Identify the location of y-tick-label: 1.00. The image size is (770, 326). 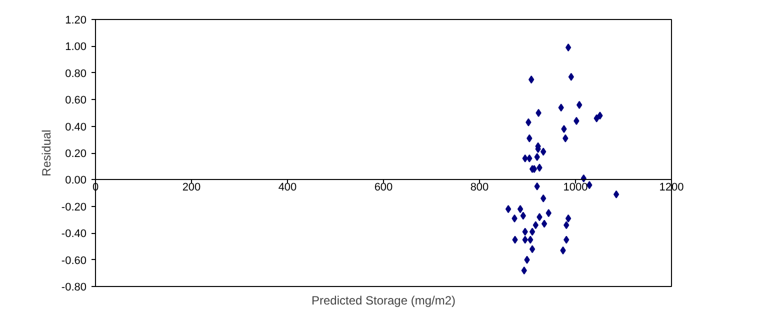
(76, 47).